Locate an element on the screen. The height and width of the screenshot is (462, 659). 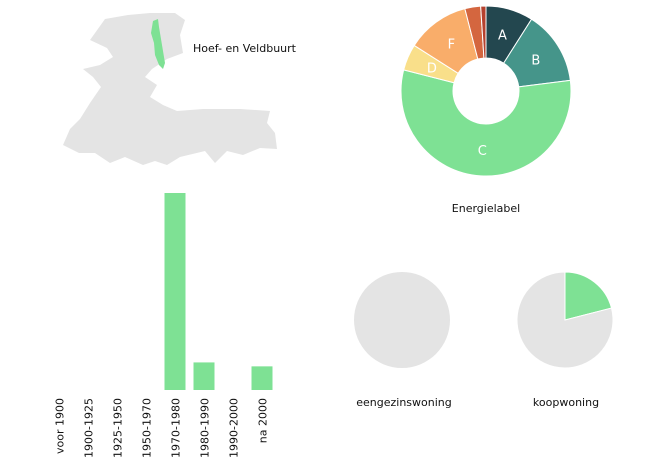
energy-label-donut-chart: A B C DF is located at coordinates (486, 91).